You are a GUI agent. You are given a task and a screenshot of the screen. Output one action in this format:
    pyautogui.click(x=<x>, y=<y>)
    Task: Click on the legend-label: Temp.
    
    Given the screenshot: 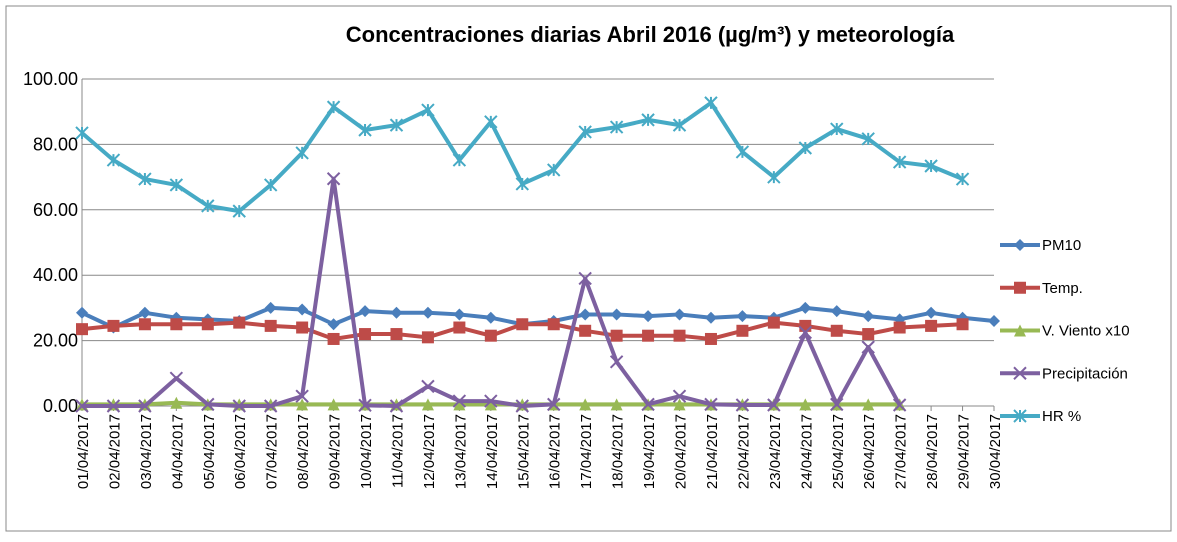 What is the action you would take?
    pyautogui.click(x=1062, y=288)
    